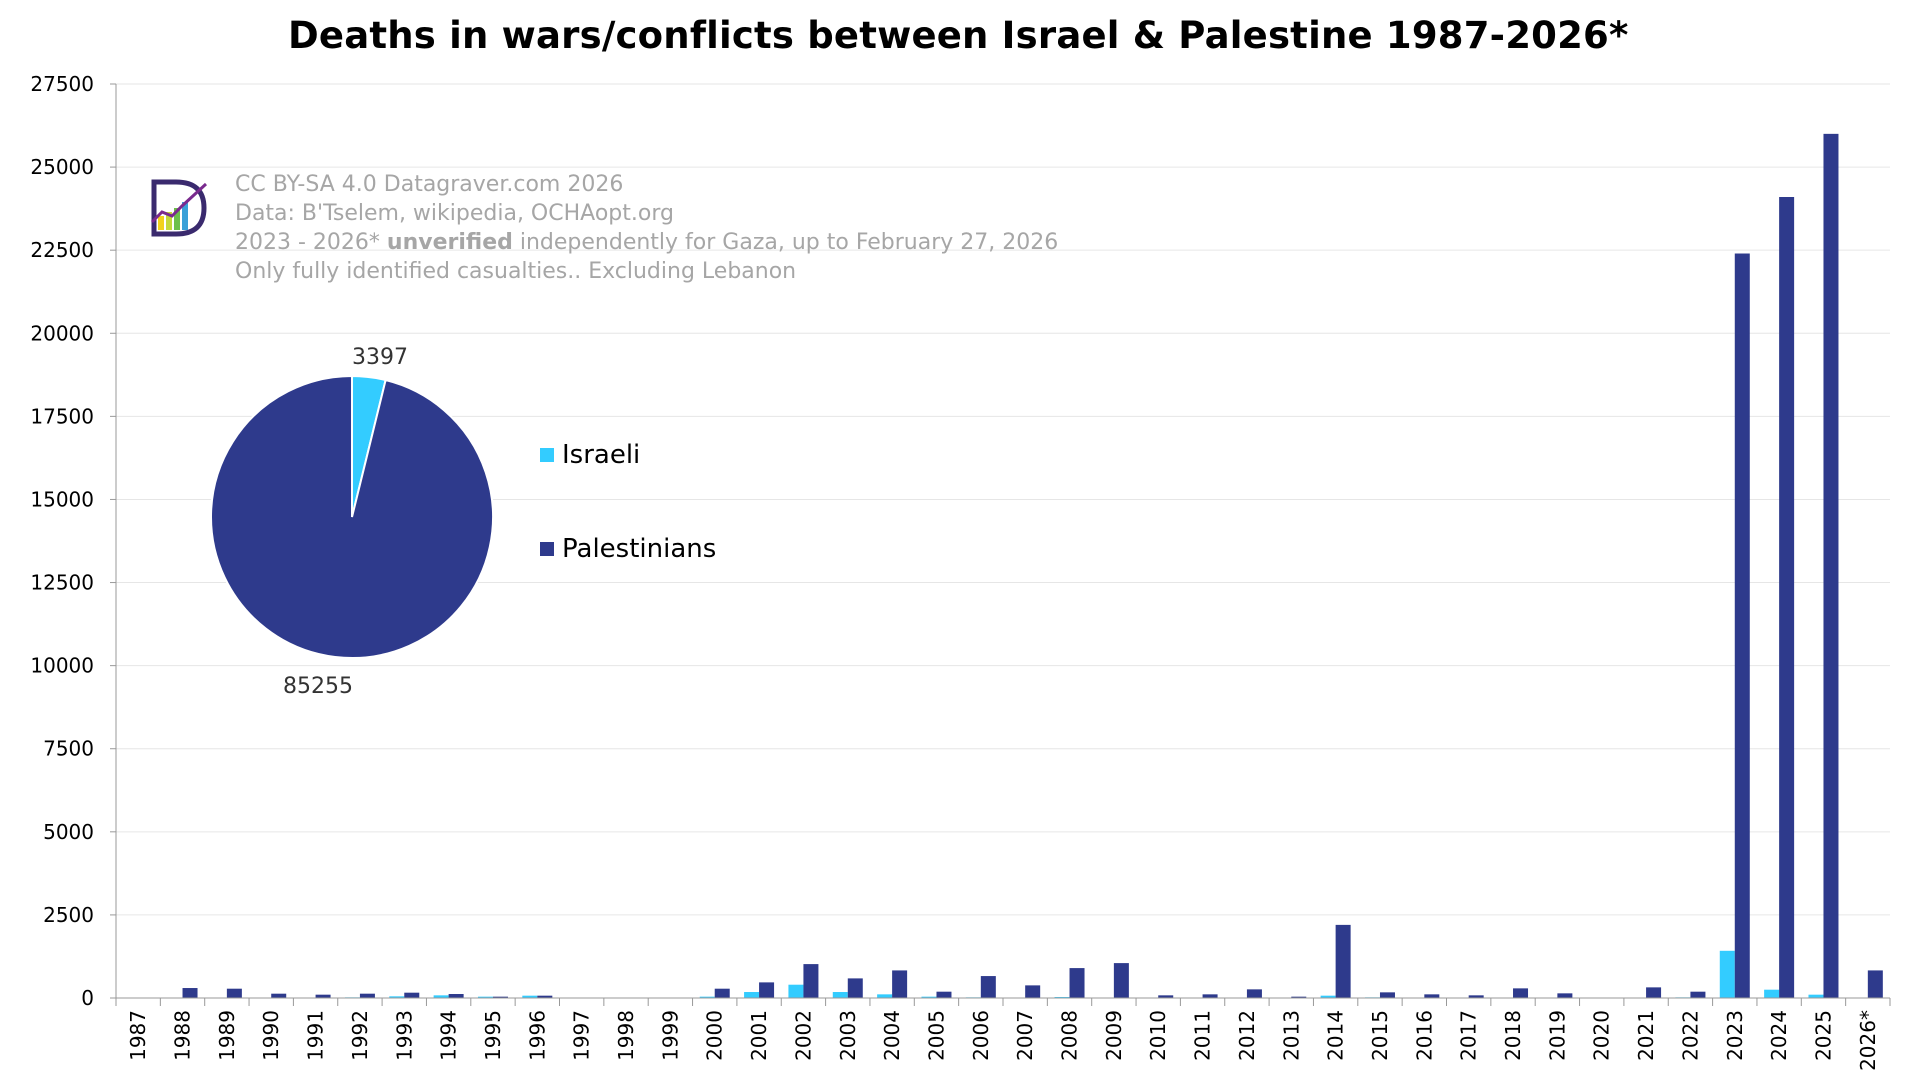 This screenshot has width=1906, height=1088. Describe the element at coordinates (981, 1035) in the screenshot. I see `x-tick-label: 2006` at that location.